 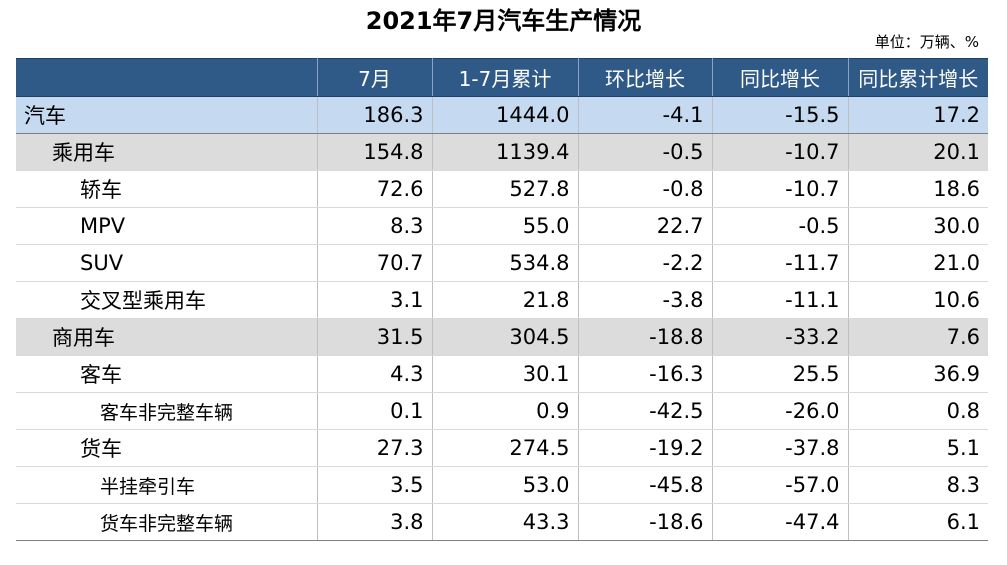 I want to click on cell-july: 3.1, so click(x=375, y=300).